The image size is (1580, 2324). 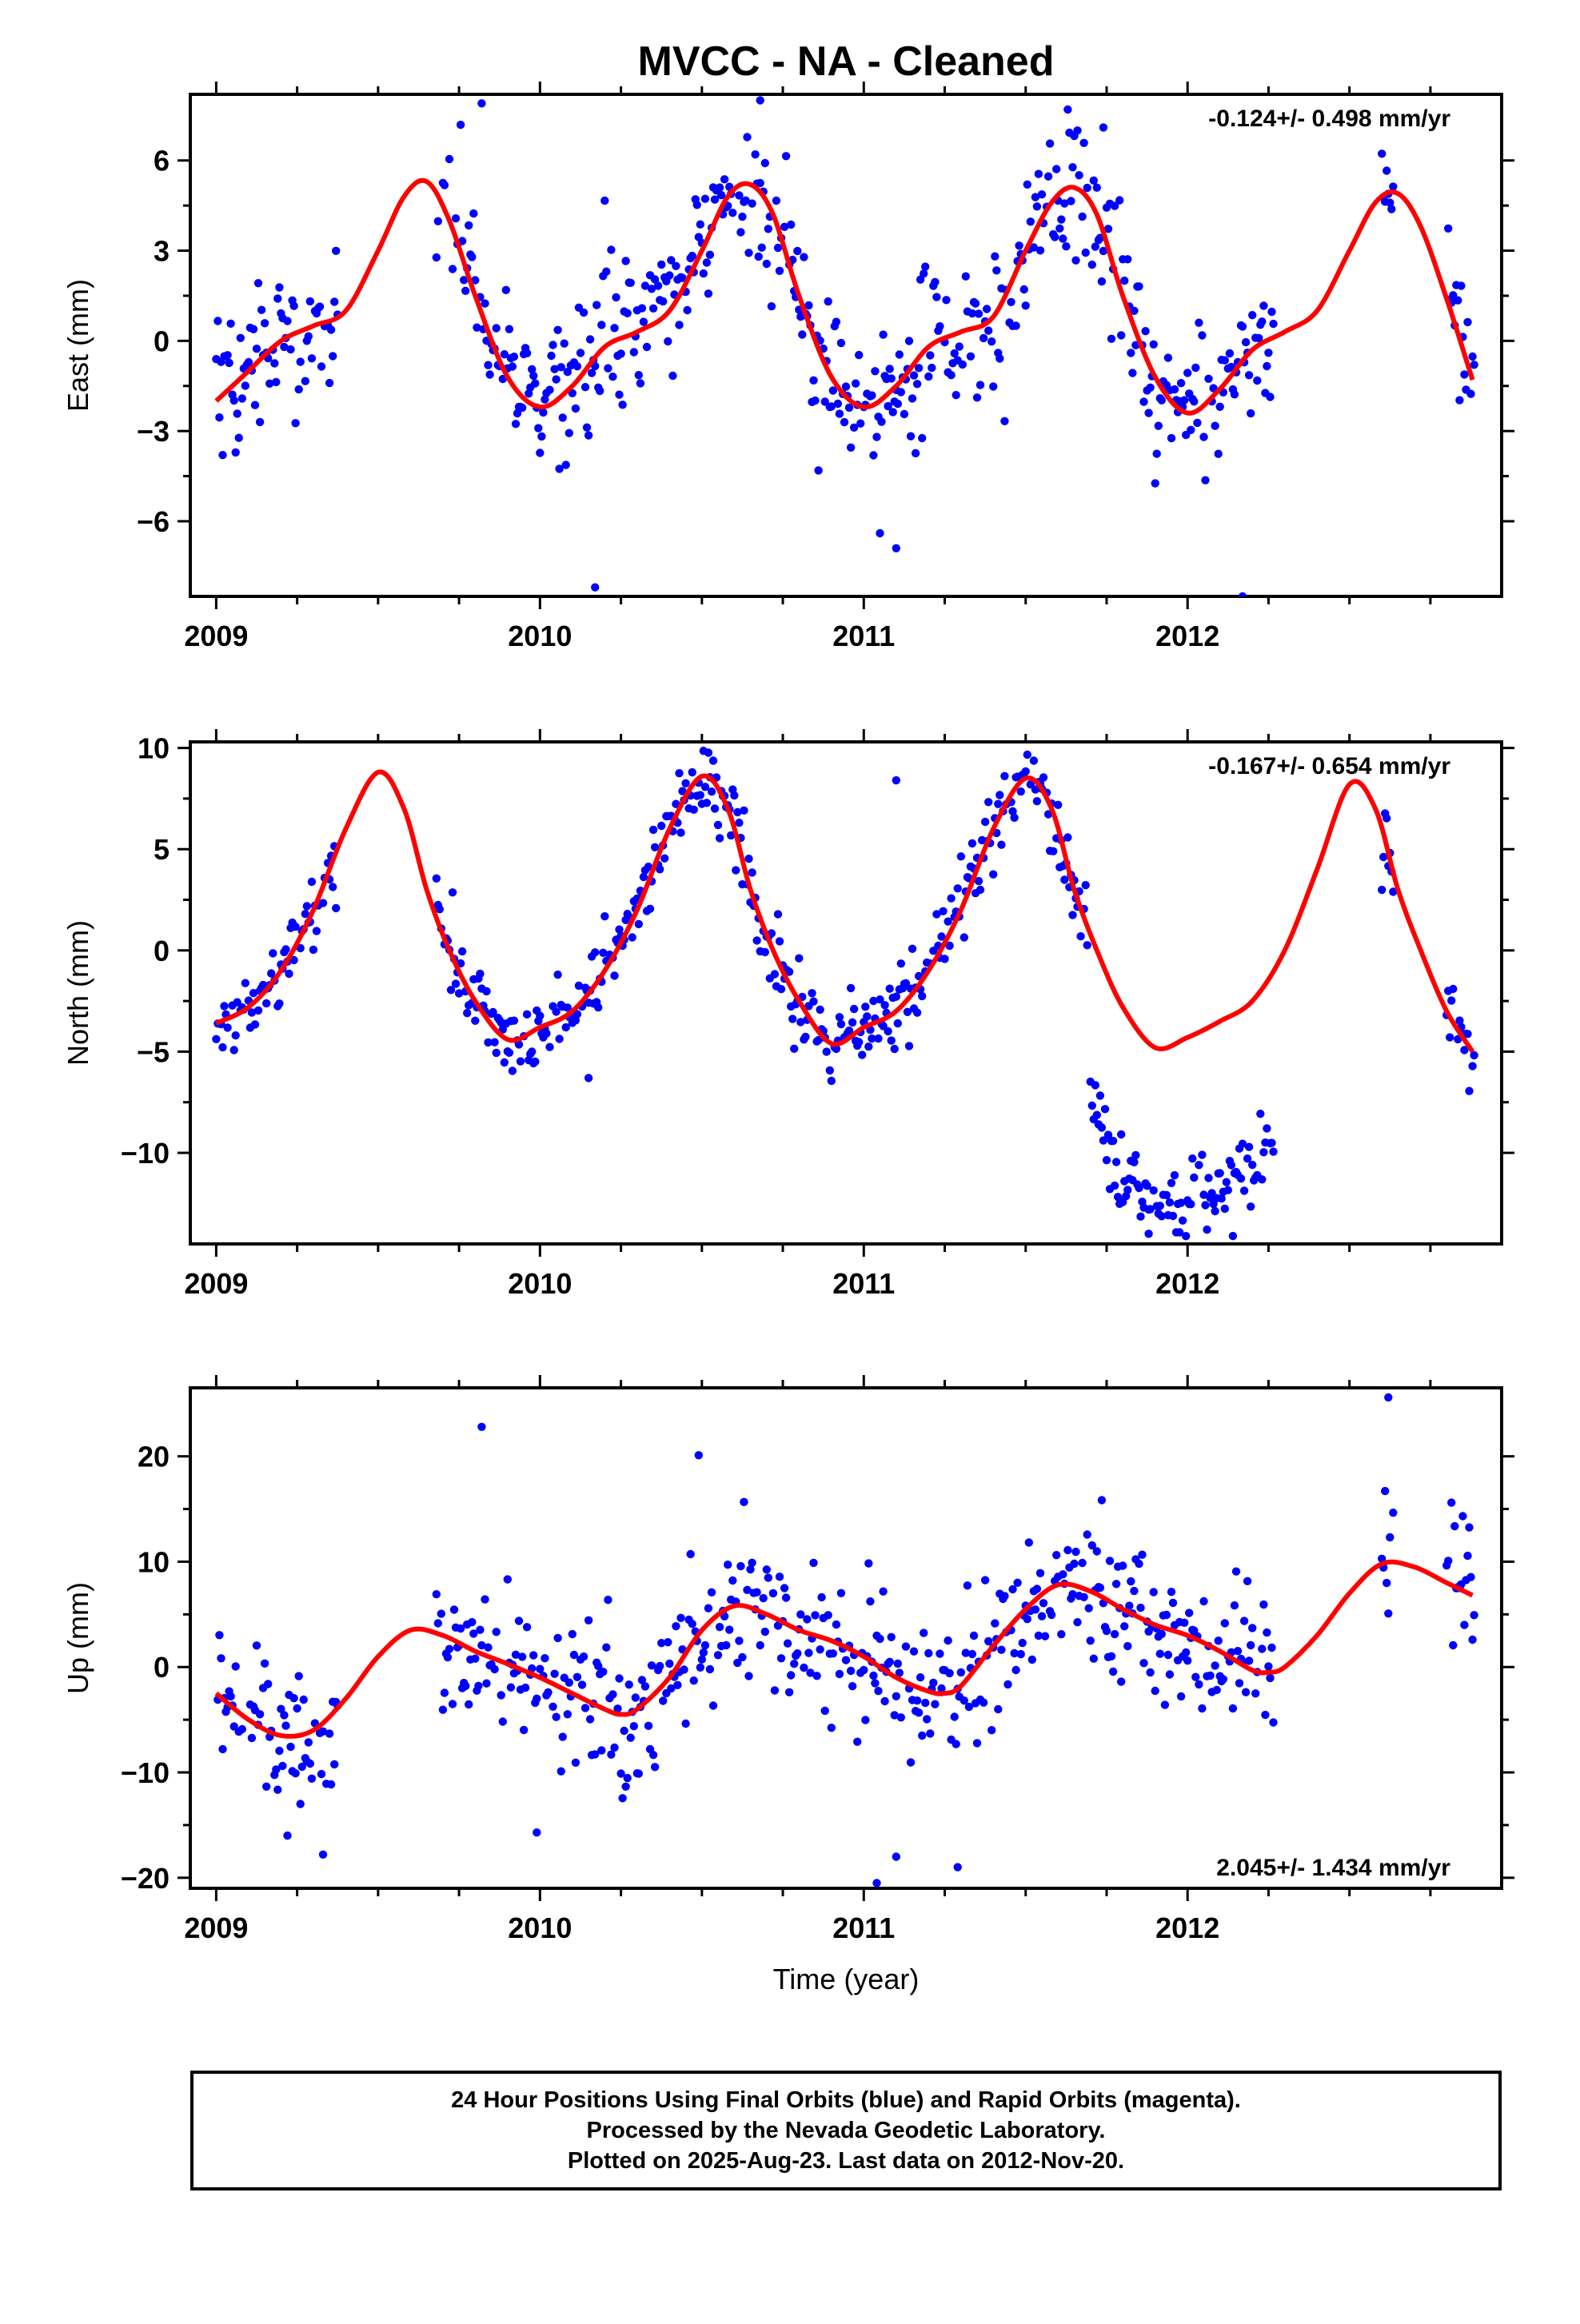 What do you see at coordinates (162, 1667) in the screenshot?
I see `y-tick-label: 0` at bounding box center [162, 1667].